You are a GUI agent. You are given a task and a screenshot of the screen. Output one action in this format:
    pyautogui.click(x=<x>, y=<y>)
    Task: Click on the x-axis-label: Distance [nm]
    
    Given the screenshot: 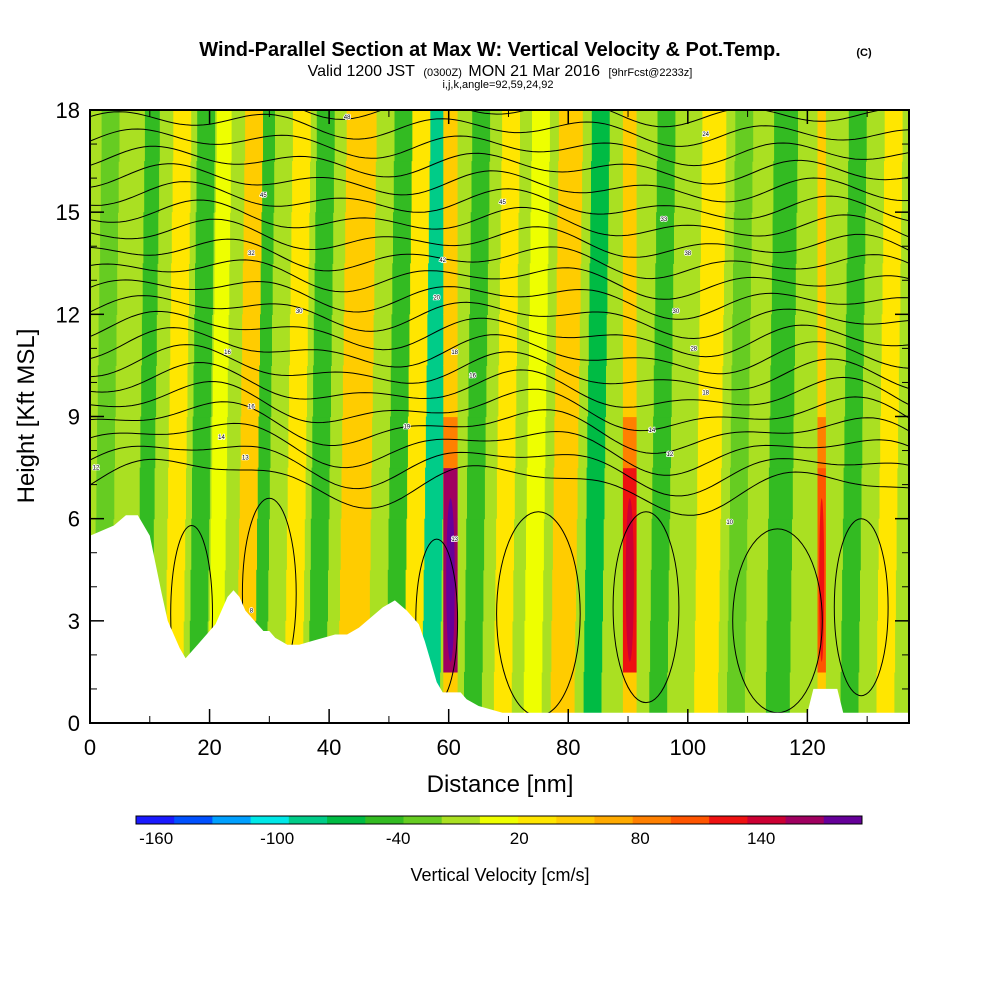 What is the action you would take?
    pyautogui.click(x=500, y=784)
    